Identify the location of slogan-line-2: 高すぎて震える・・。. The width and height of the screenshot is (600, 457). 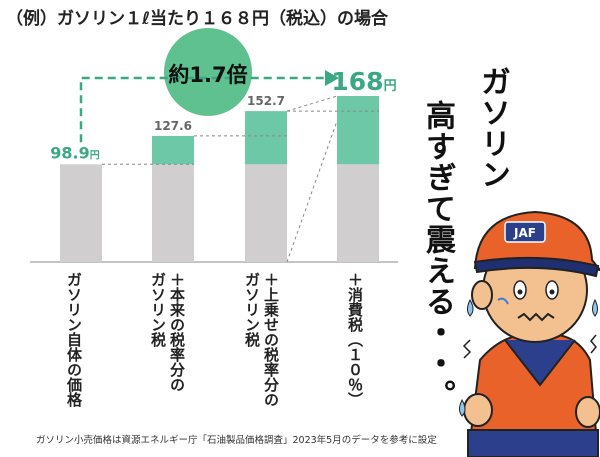
(437, 255).